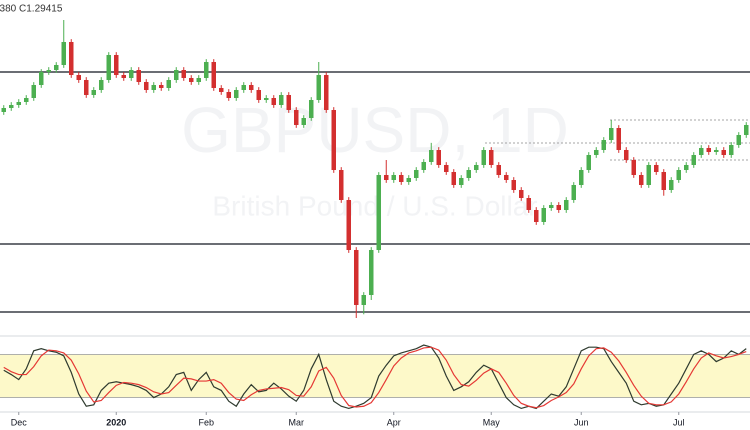 The image size is (750, 430). I want to click on x-tick-label: Apr, so click(394, 422).